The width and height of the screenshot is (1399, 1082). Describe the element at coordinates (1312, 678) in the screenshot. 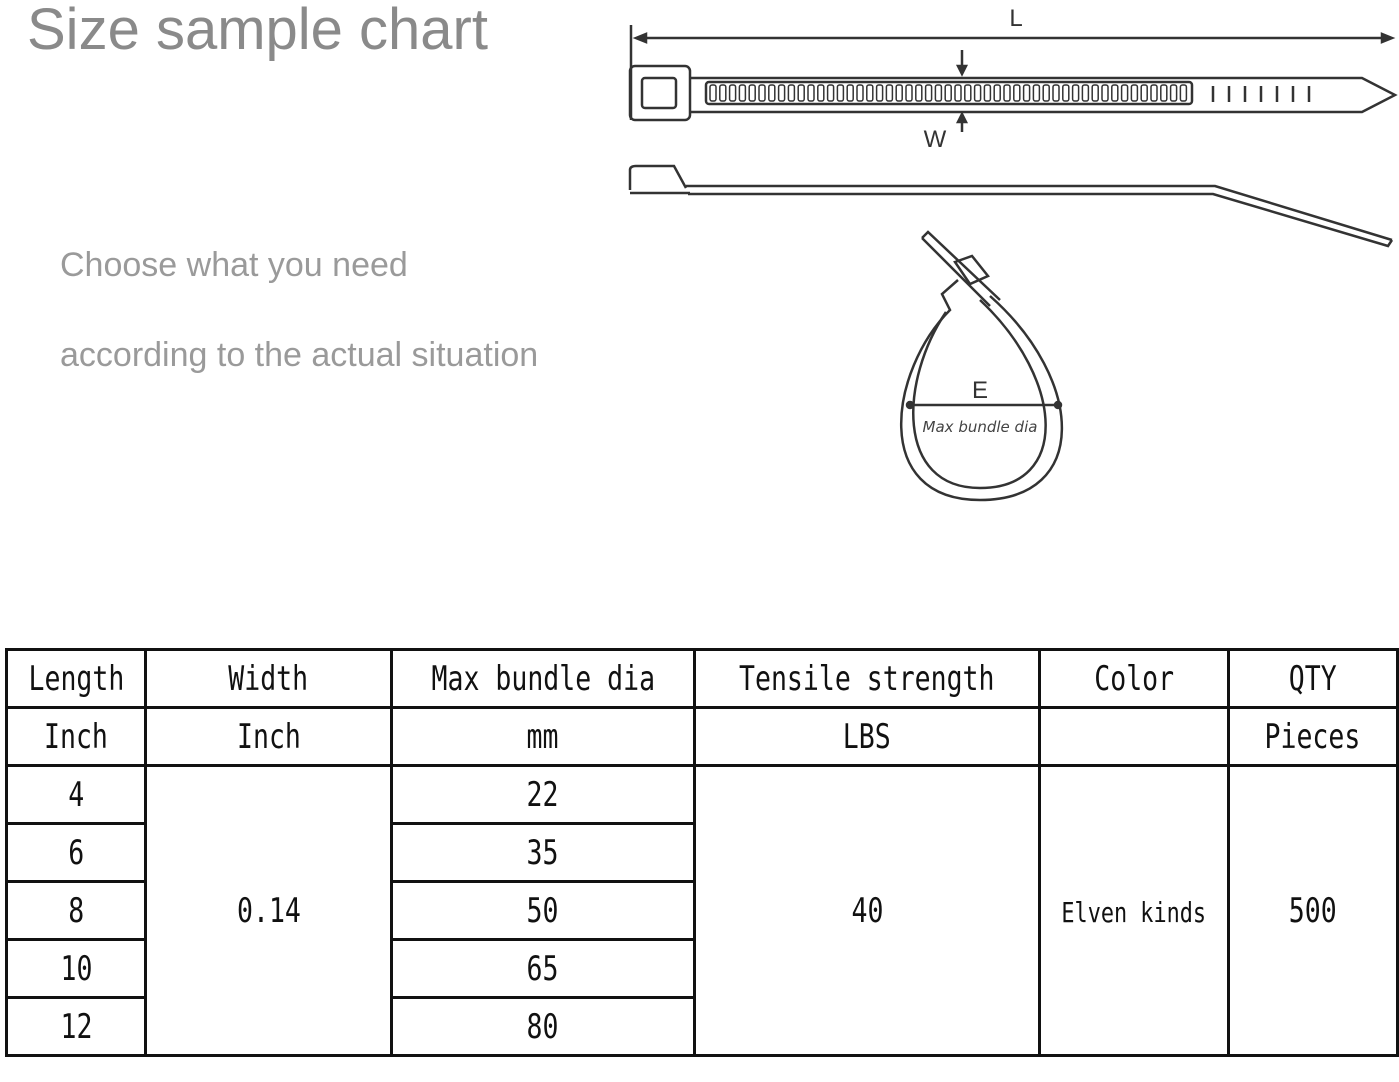

I see `header-qty: QTY` at that location.